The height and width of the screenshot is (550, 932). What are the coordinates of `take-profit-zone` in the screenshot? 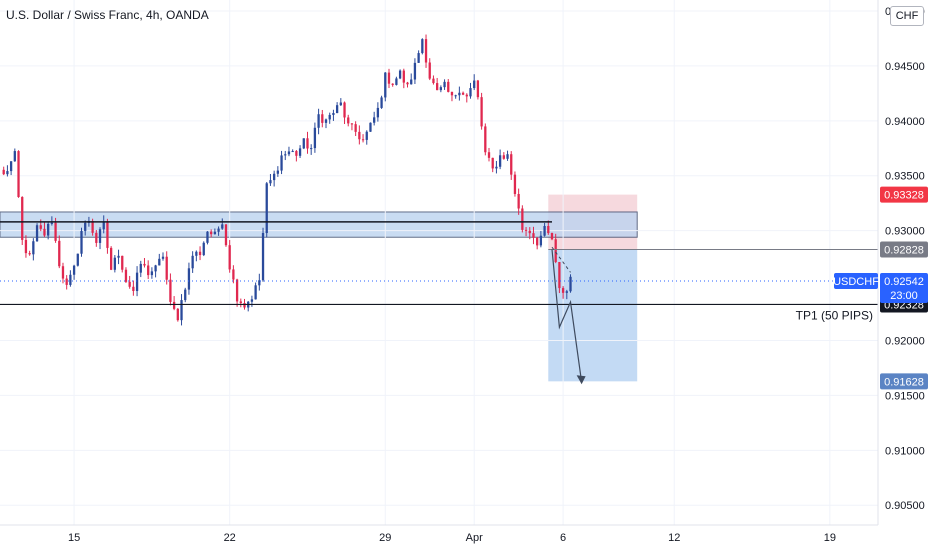 It's located at (593, 315).